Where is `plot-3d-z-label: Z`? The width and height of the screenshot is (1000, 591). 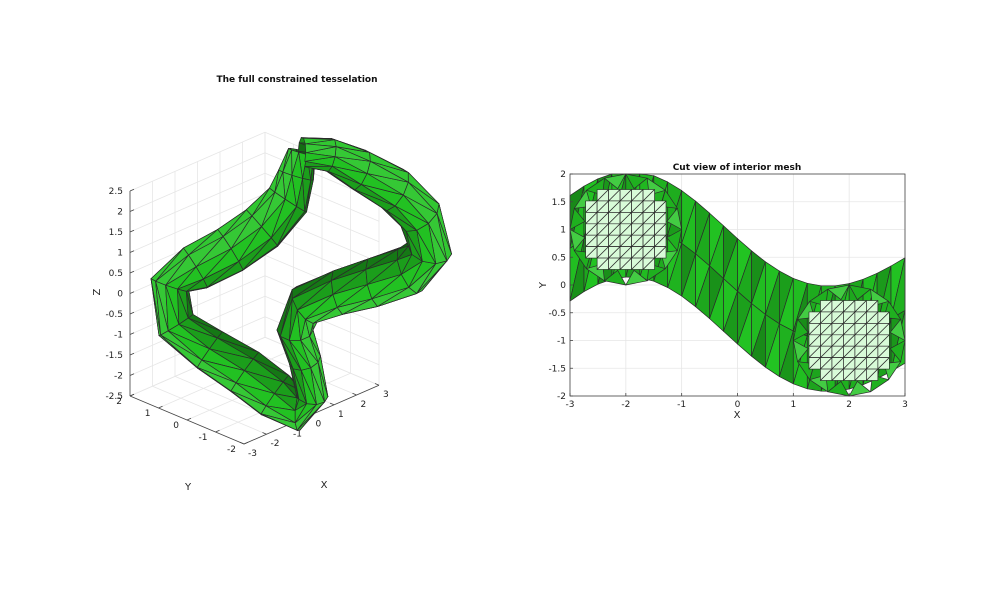 plot-3d-z-label: Z is located at coordinates (97, 291).